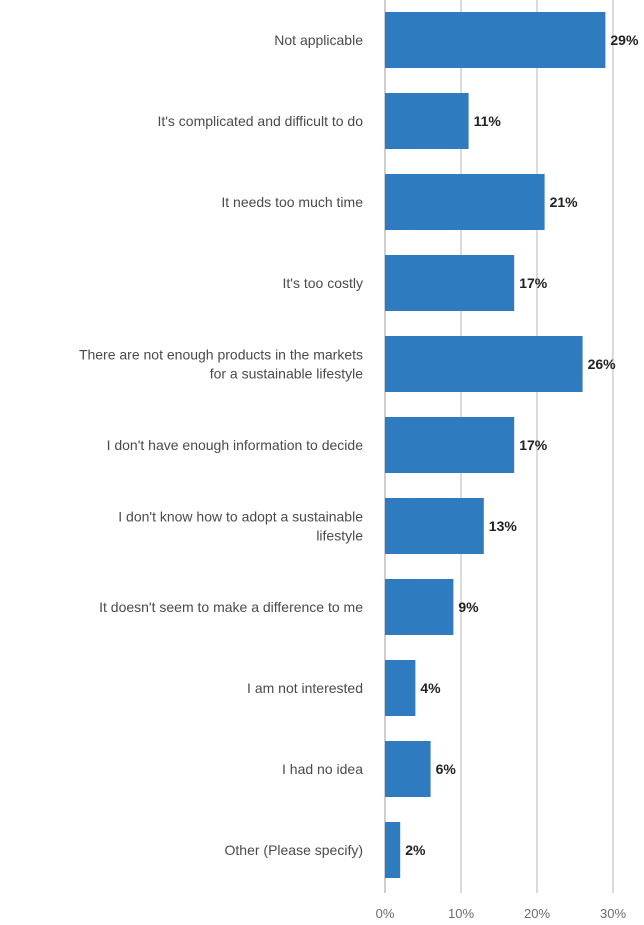 This screenshot has height=925, width=644. What do you see at coordinates (624, 40) in the screenshot?
I see `data-label: 29%` at bounding box center [624, 40].